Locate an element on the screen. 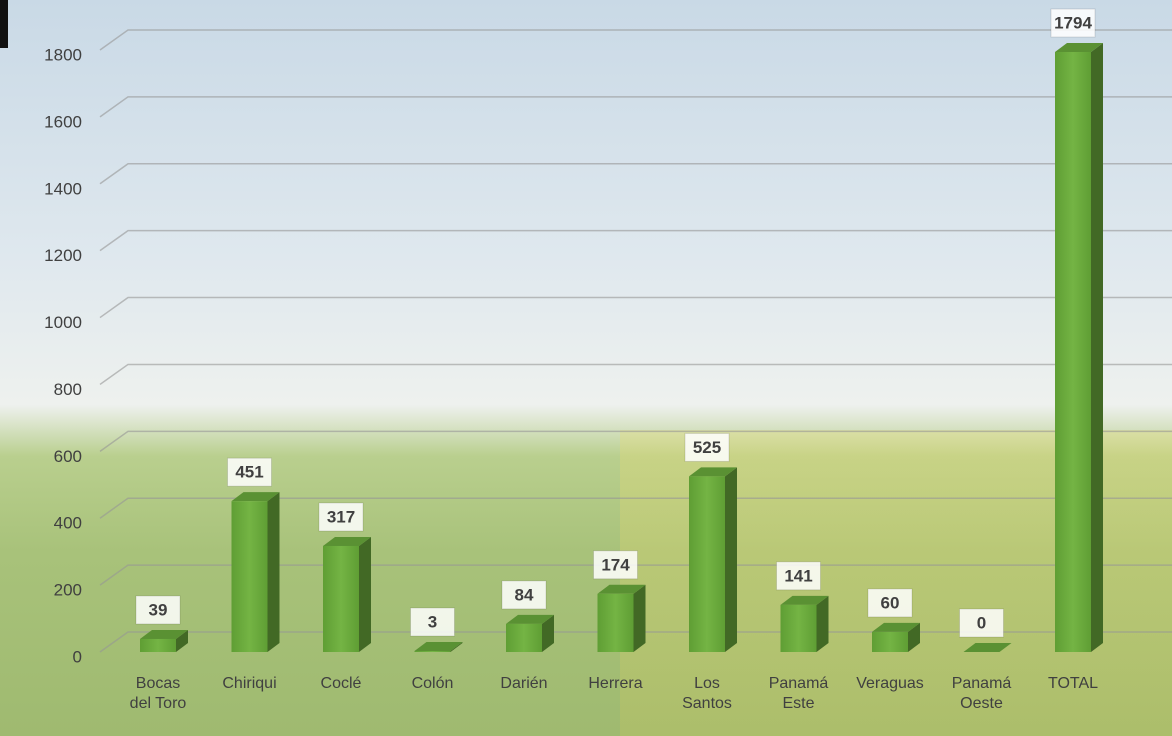 This screenshot has height=736, width=1172. x-tick-label: Bocas del Toro is located at coordinates (158, 693).